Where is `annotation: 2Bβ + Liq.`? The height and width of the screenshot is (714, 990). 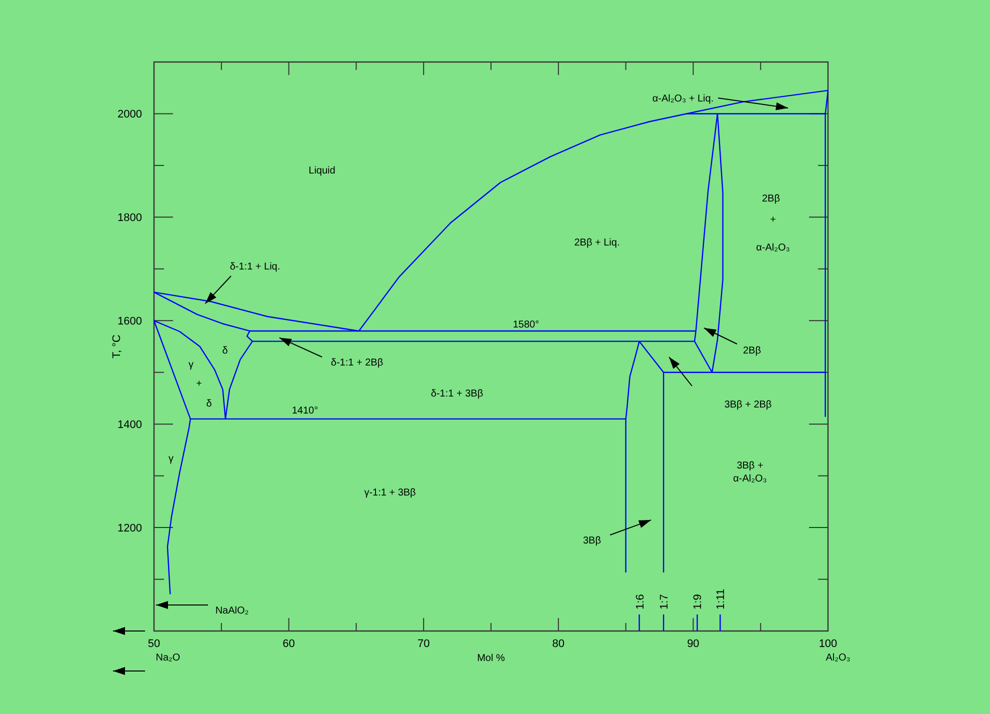
annotation: 2Bβ + Liq. is located at coordinates (597, 243).